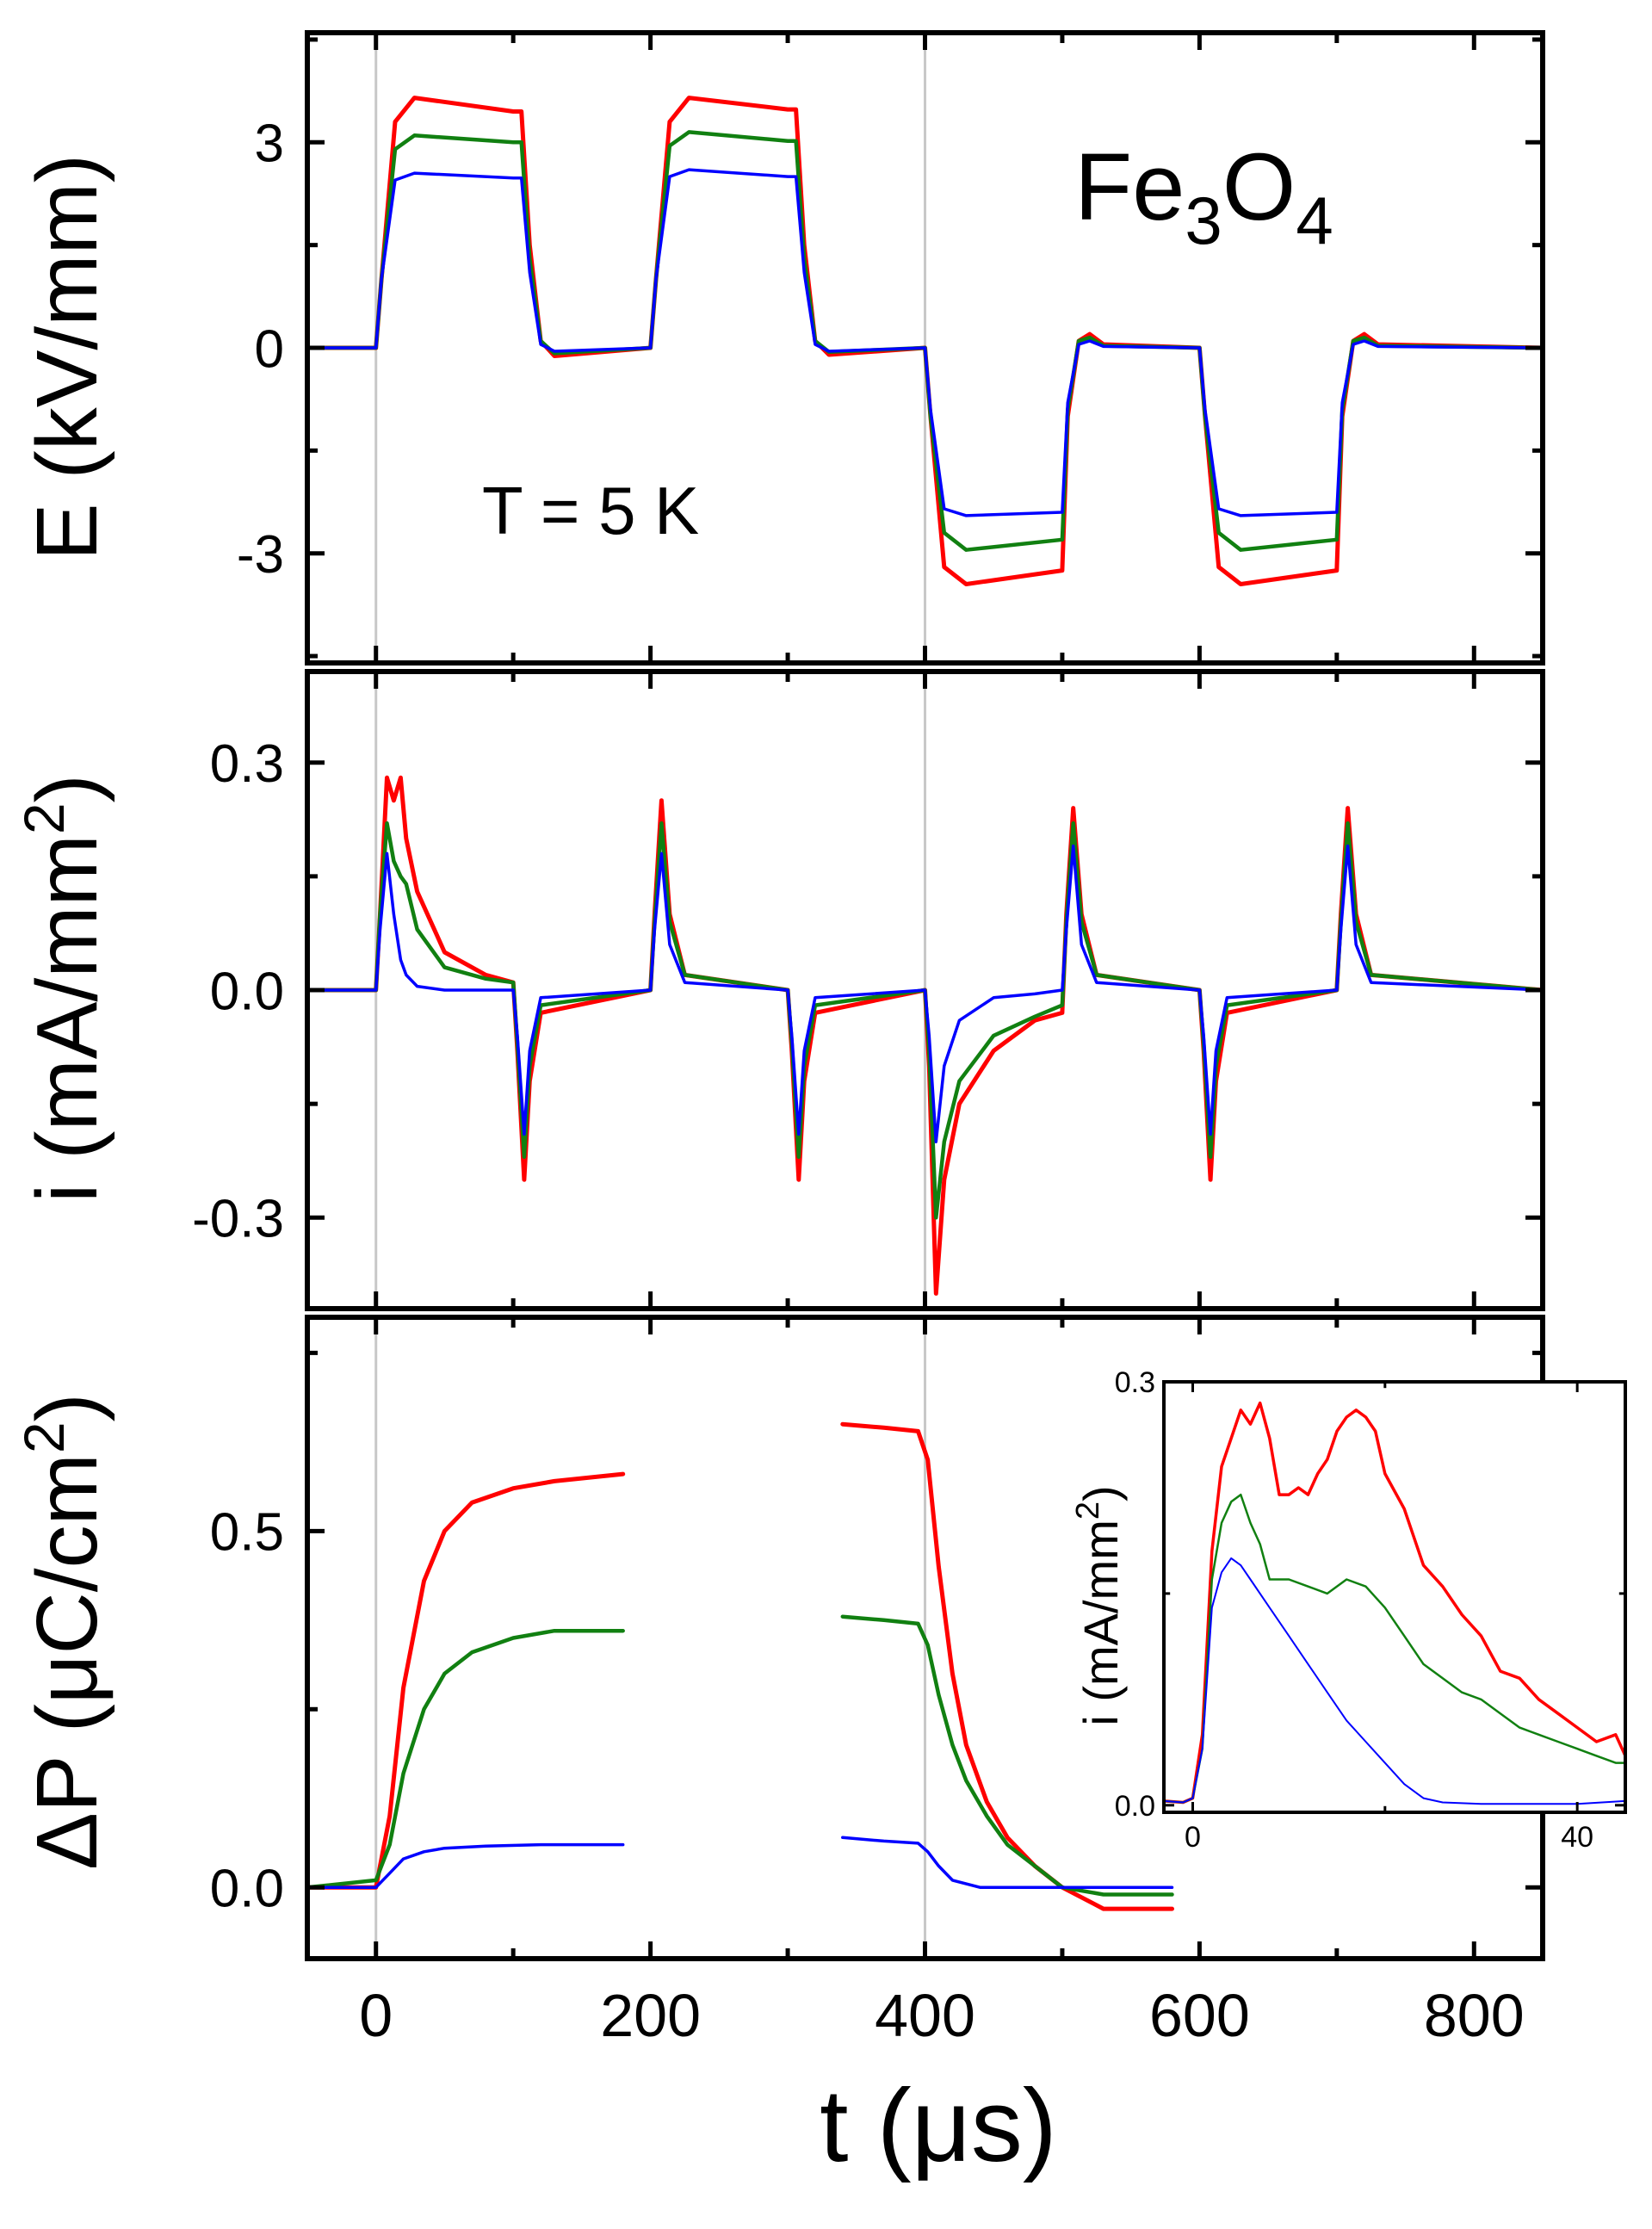  Describe the element at coordinates (64, 989) in the screenshot. I see `current-ylabel: i (mA/mm2)` at that location.